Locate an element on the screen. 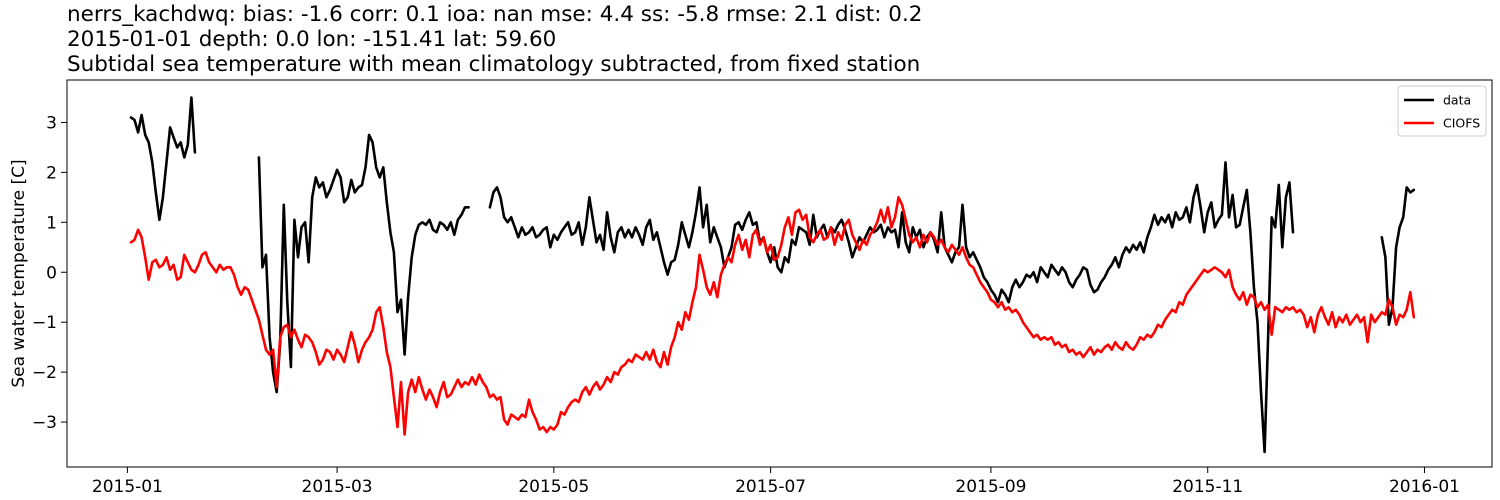 The image size is (1500, 500). legend: data CIOFS is located at coordinates (1442, 111).